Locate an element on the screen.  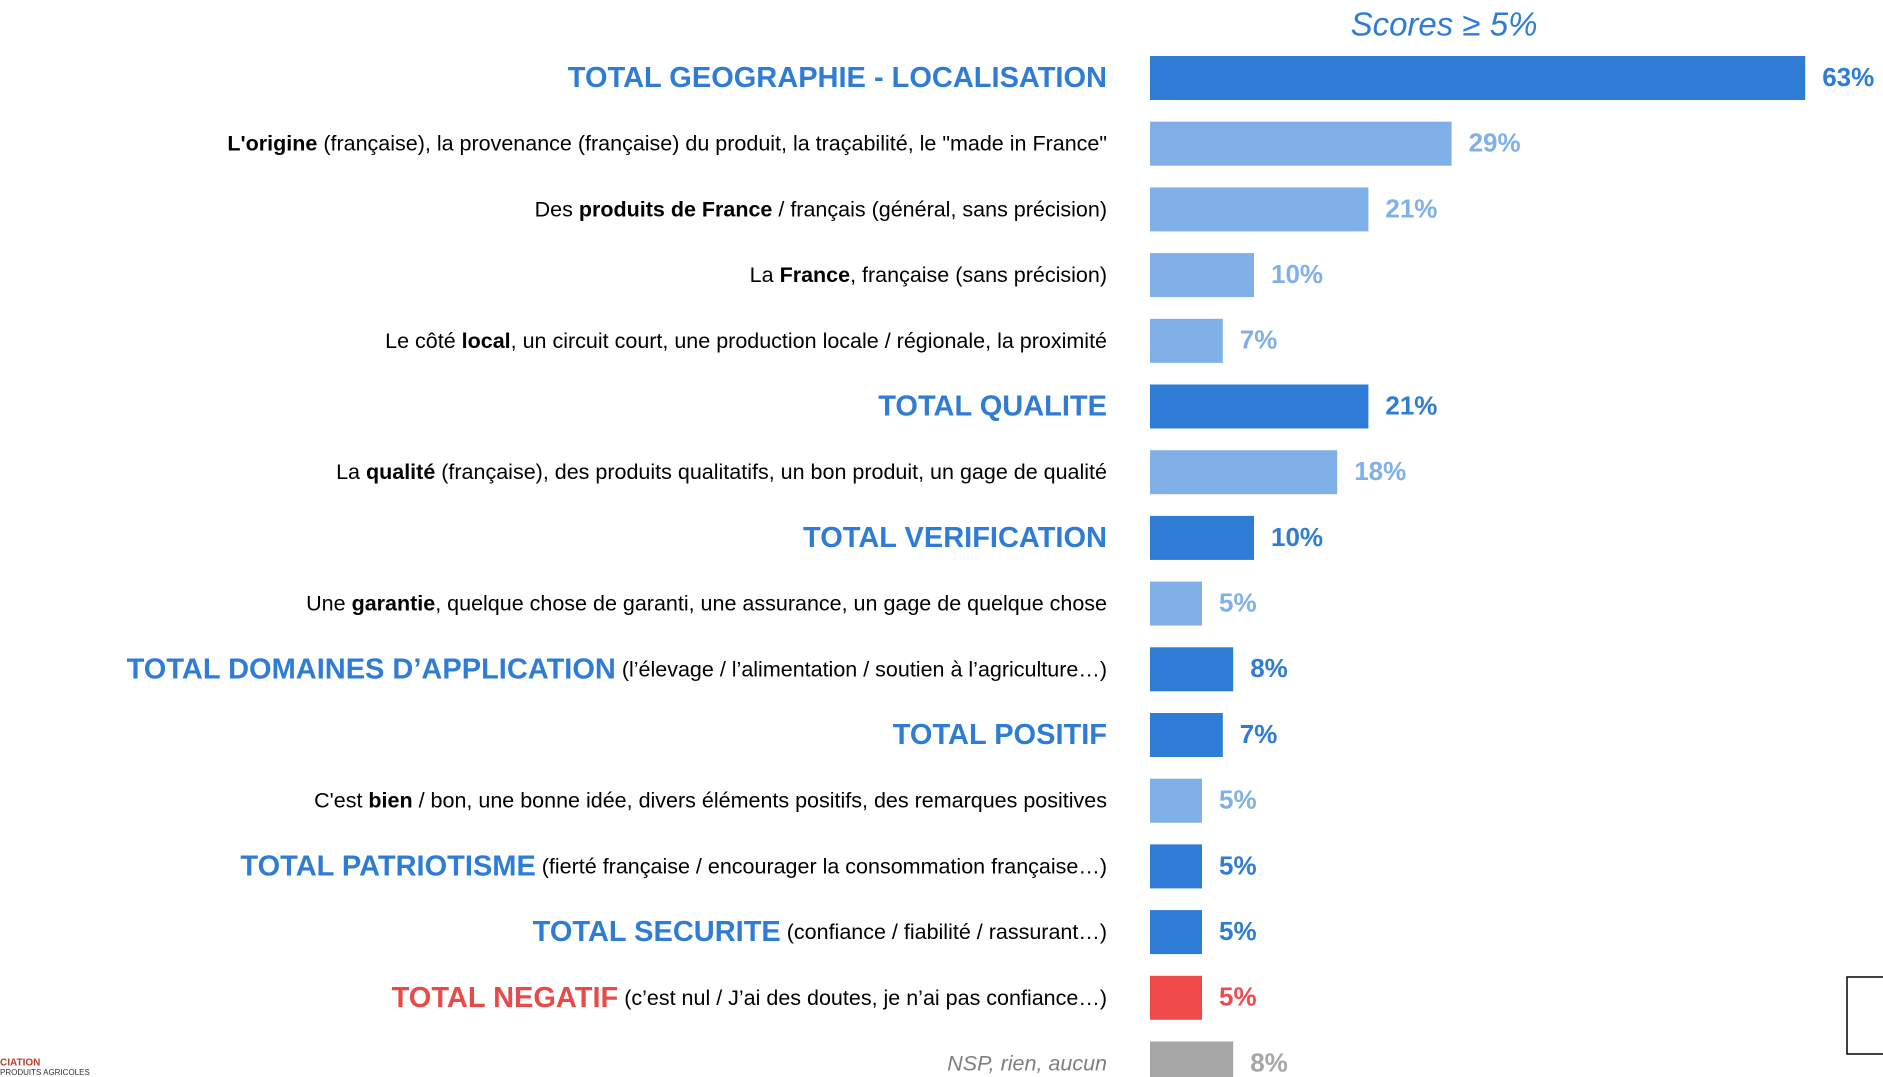
value-label: 29% is located at coordinates (1495, 143).